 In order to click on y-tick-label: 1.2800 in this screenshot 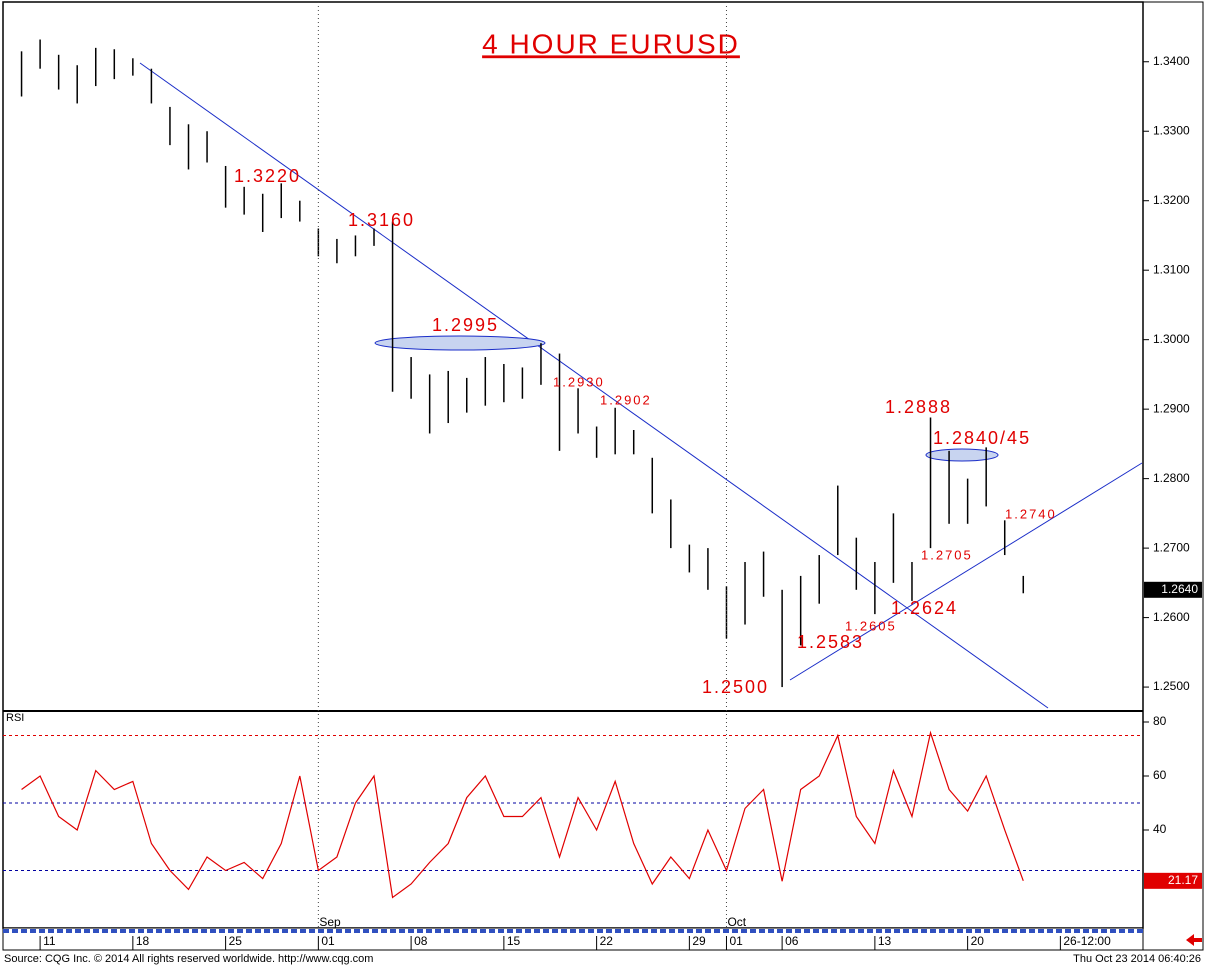, I will do `click(1171, 478)`.